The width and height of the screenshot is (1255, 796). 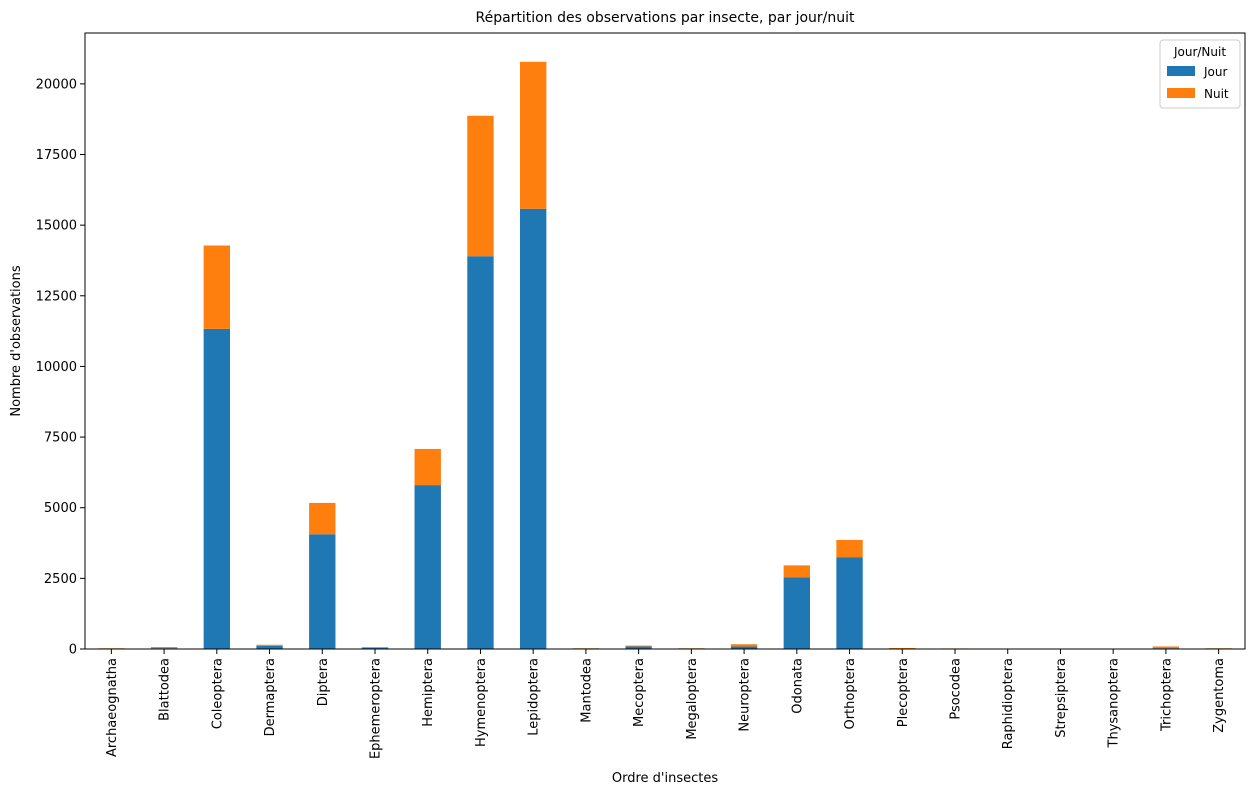 I want to click on legend-swatch-nuit, so click(x=1181, y=93).